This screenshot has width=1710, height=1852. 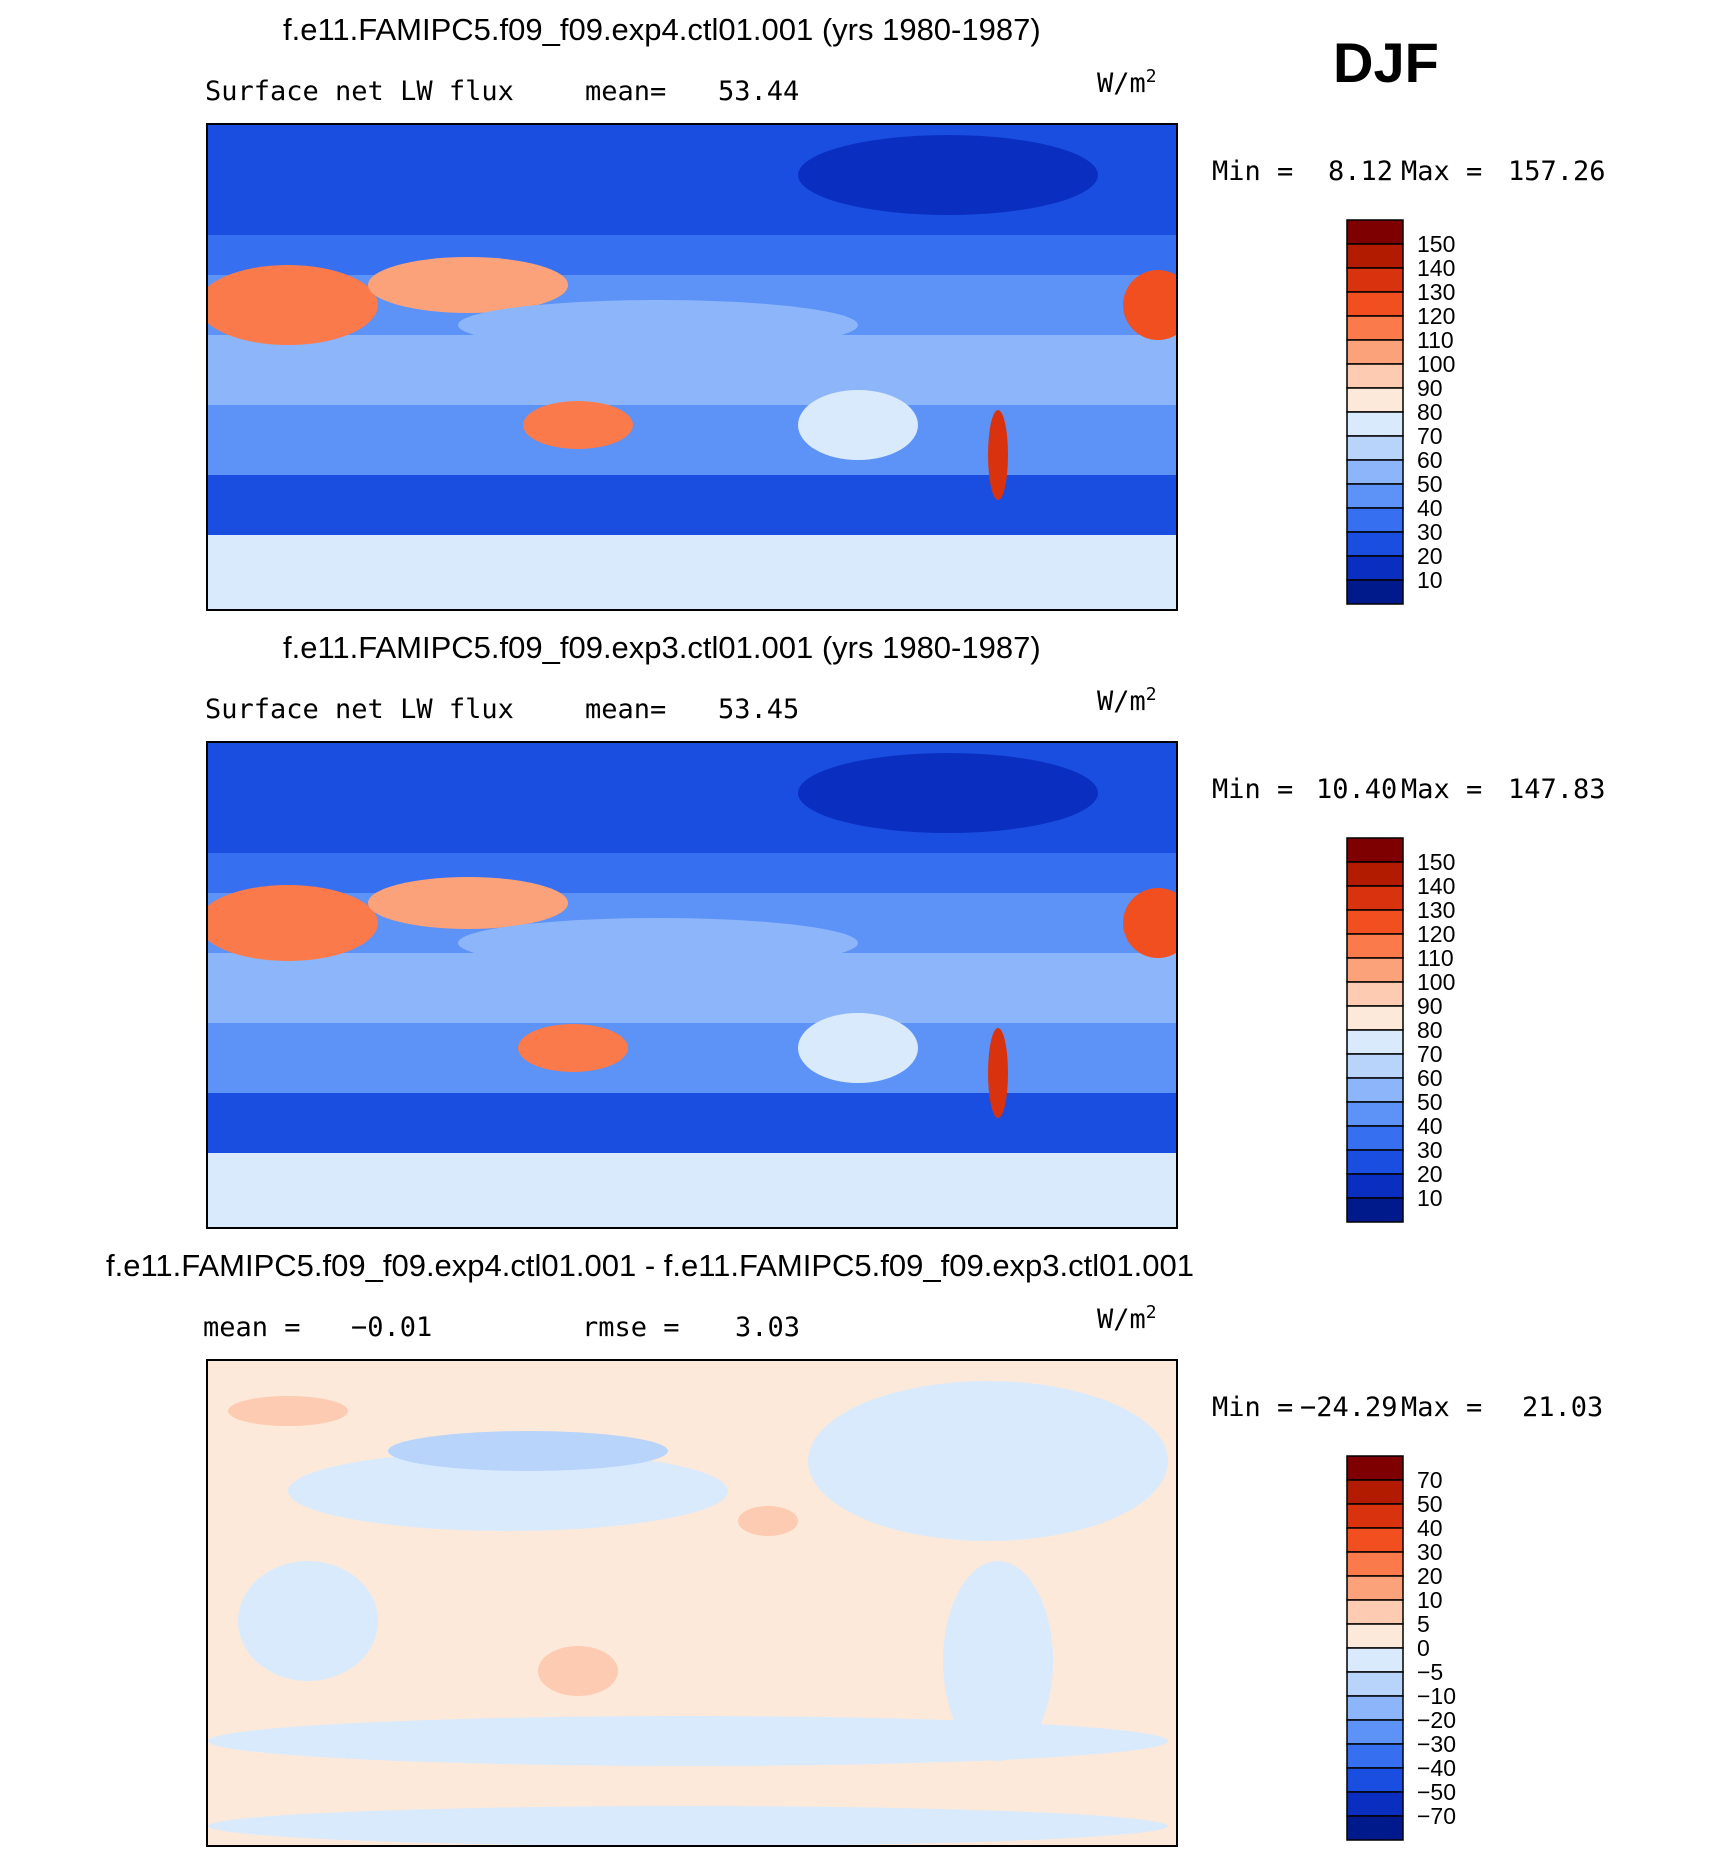 I want to click on colorbar-tick-label: −50, so click(x=1437, y=1792).